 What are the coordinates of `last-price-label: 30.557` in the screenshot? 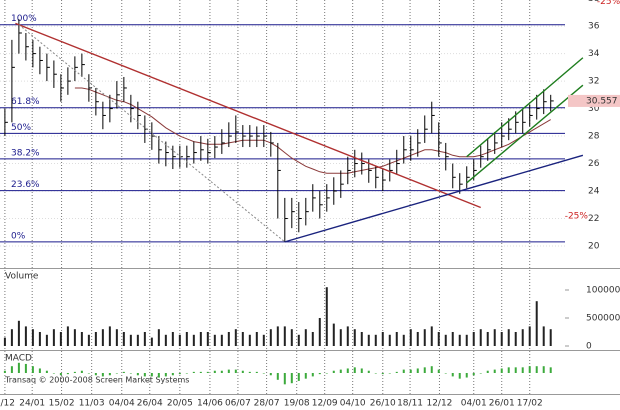 It's located at (602, 101).